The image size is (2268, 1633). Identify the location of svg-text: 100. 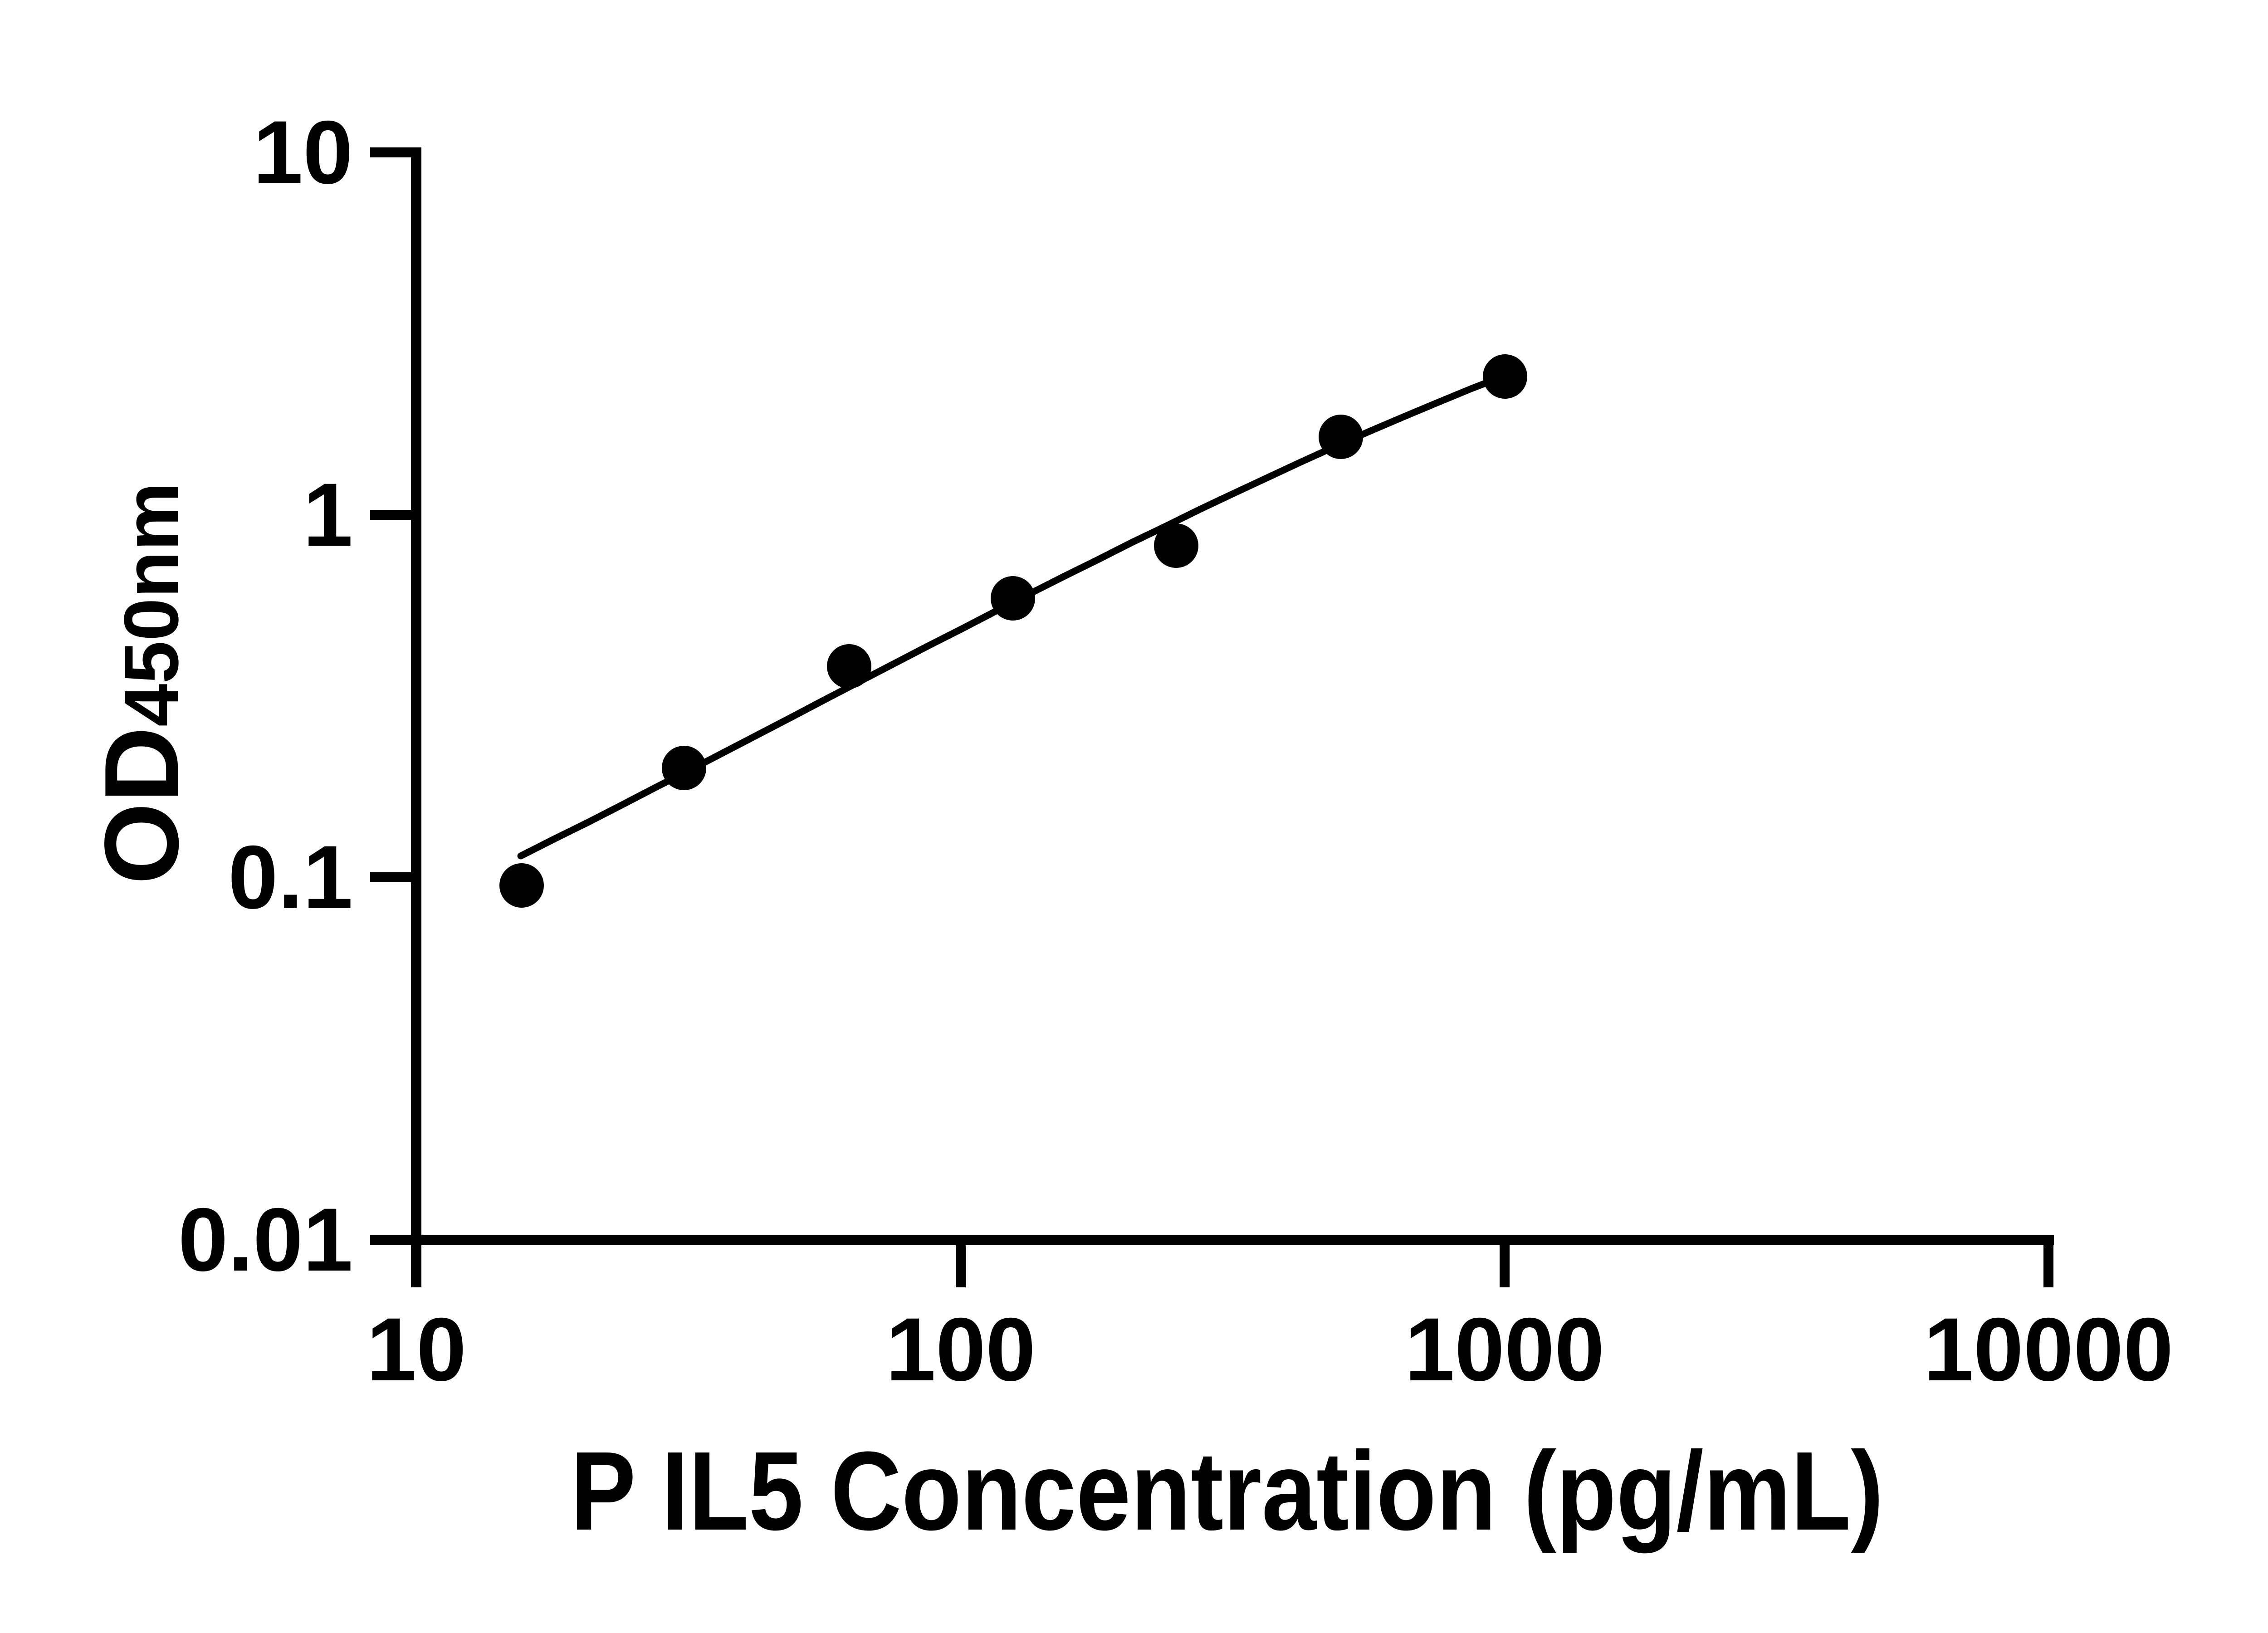
(961, 1349).